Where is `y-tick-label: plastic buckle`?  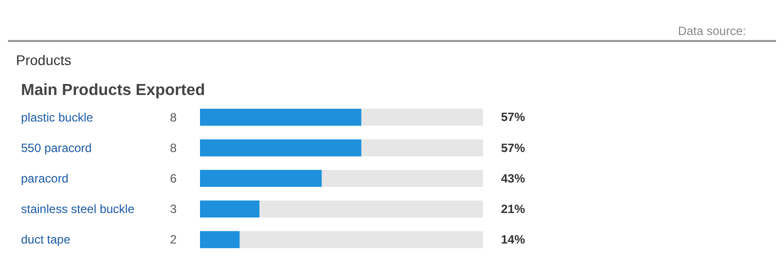
y-tick-label: plastic buckle is located at coordinates (57, 117).